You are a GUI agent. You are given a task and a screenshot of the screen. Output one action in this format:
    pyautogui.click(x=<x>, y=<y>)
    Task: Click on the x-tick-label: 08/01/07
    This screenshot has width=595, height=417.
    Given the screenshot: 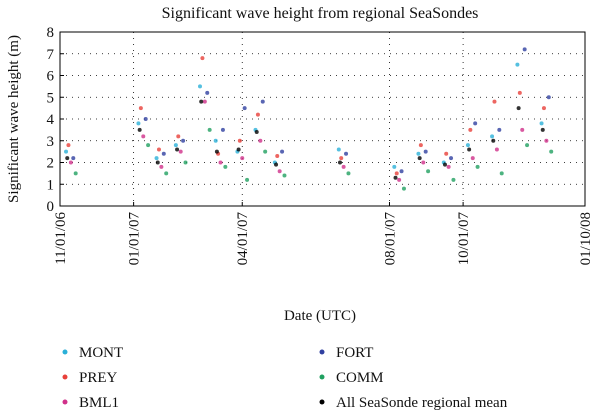 What is the action you would take?
    pyautogui.click(x=390, y=239)
    